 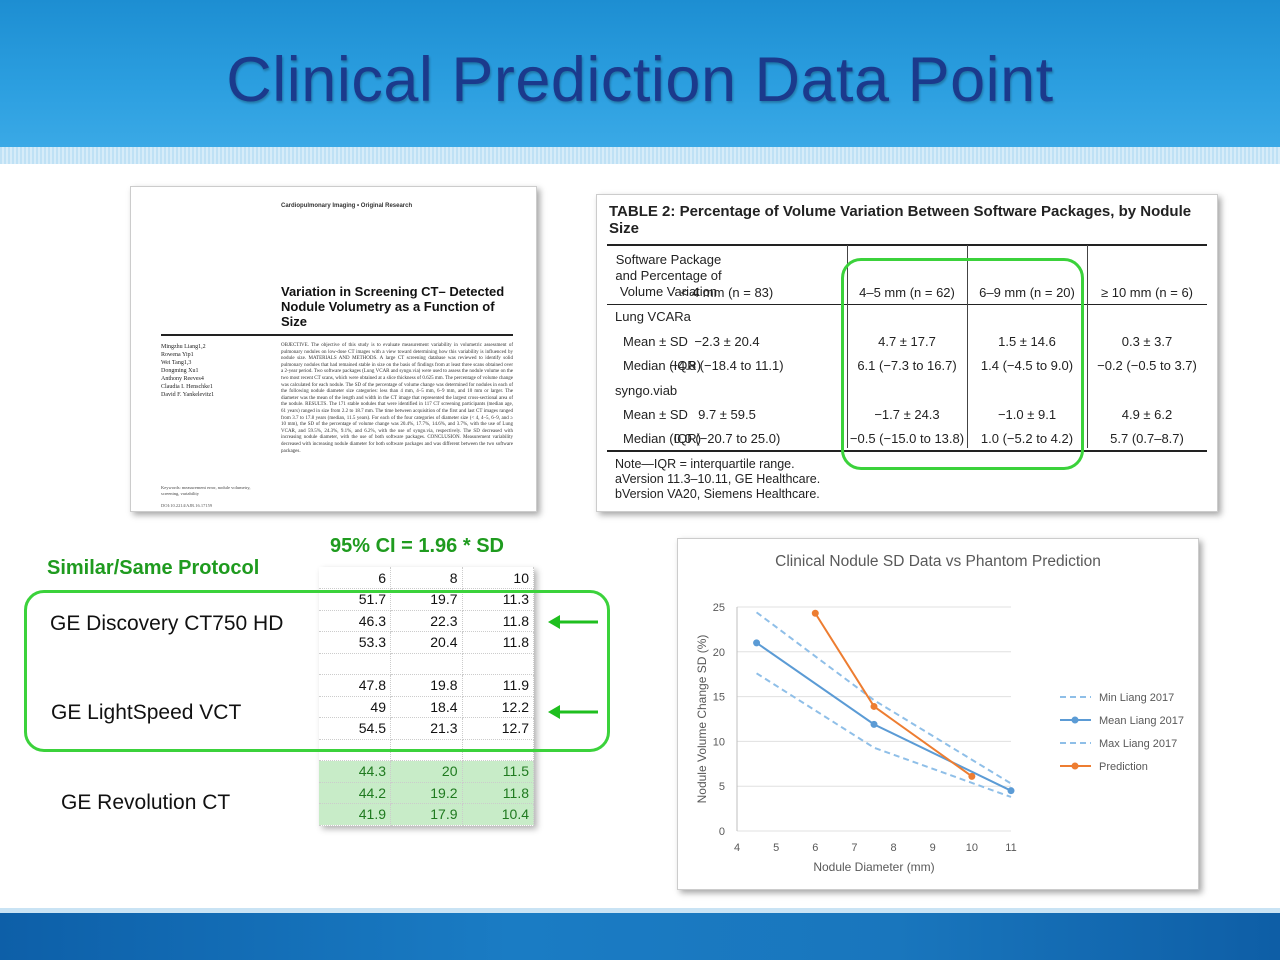 I want to click on highlight-box-table, so click(x=962, y=364).